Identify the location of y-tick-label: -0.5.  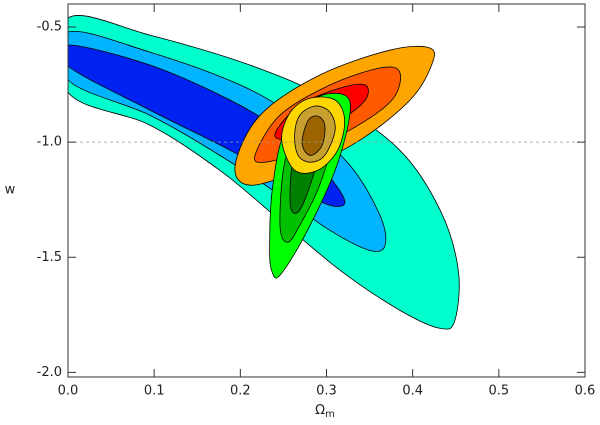
(49, 27).